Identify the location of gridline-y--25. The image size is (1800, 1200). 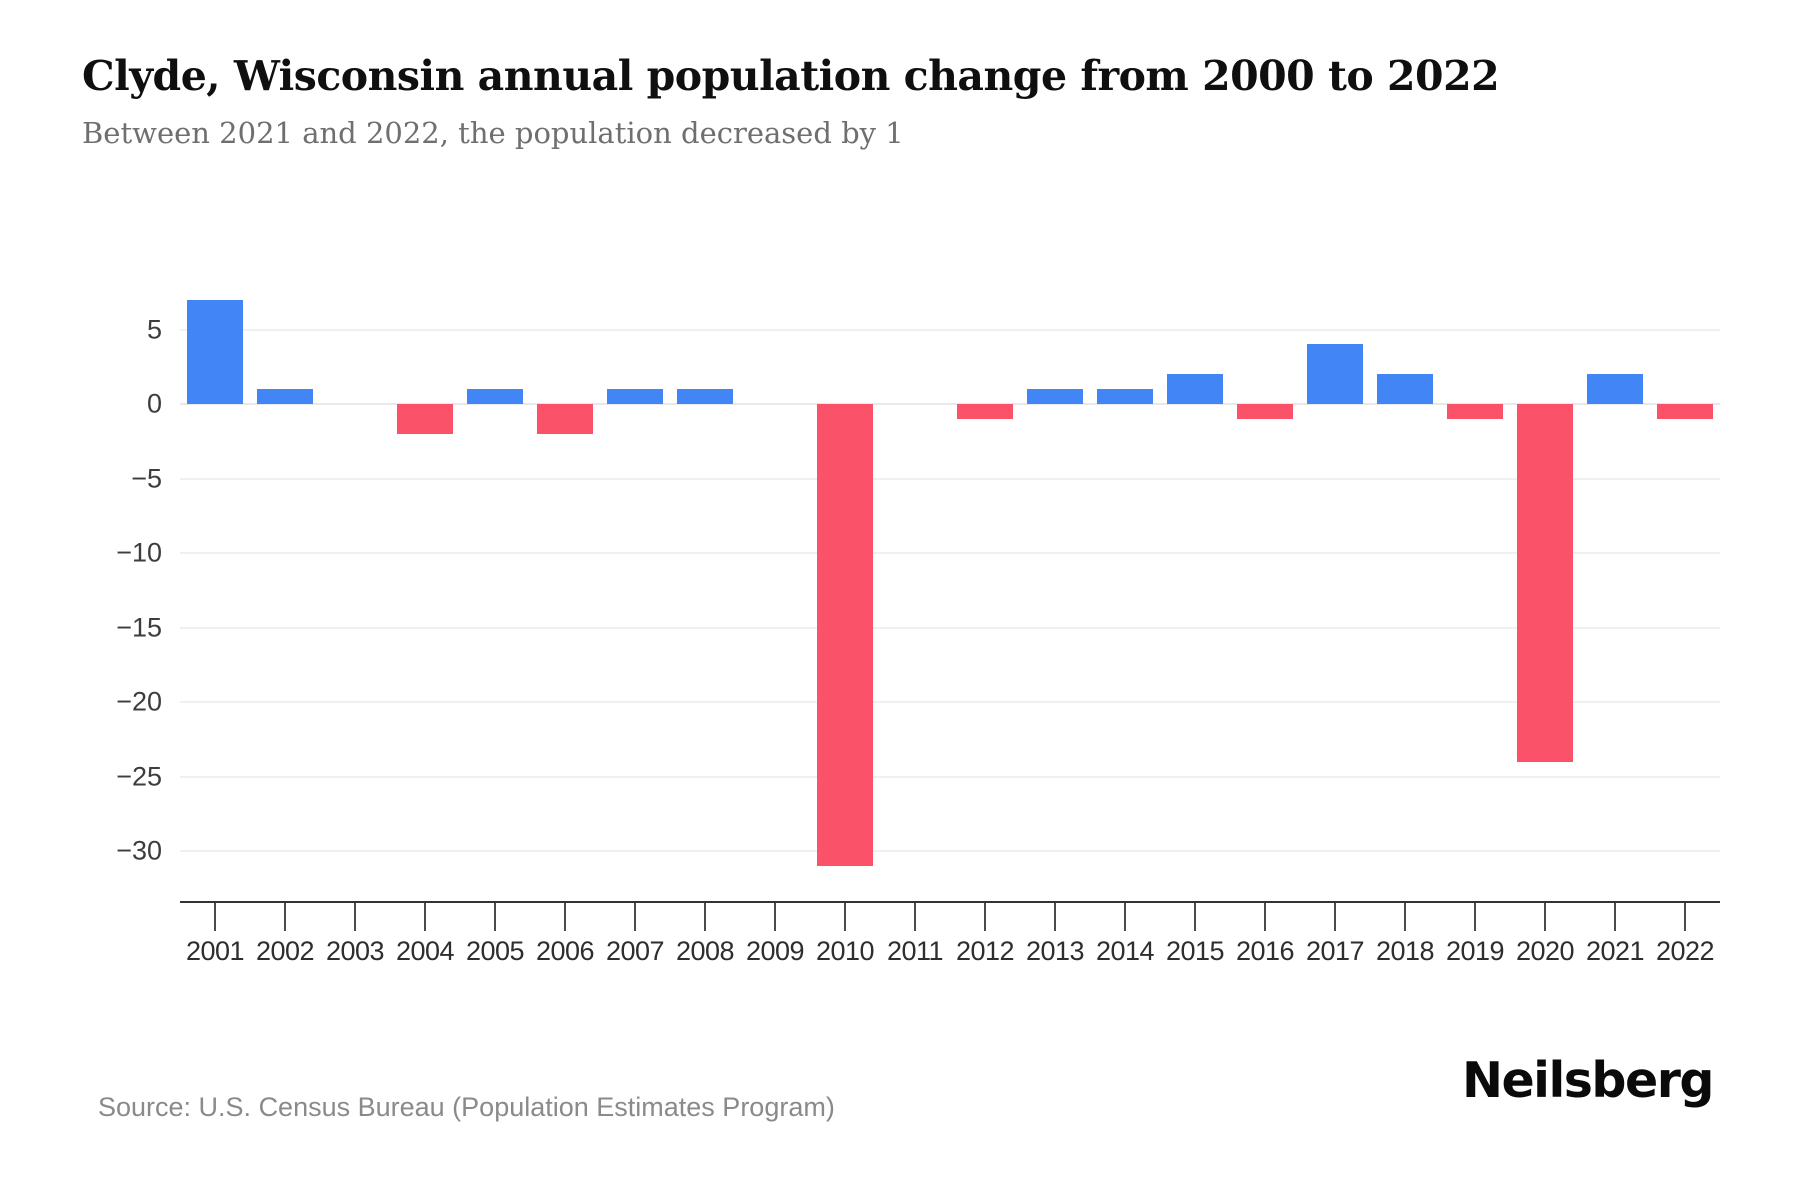
(950, 776).